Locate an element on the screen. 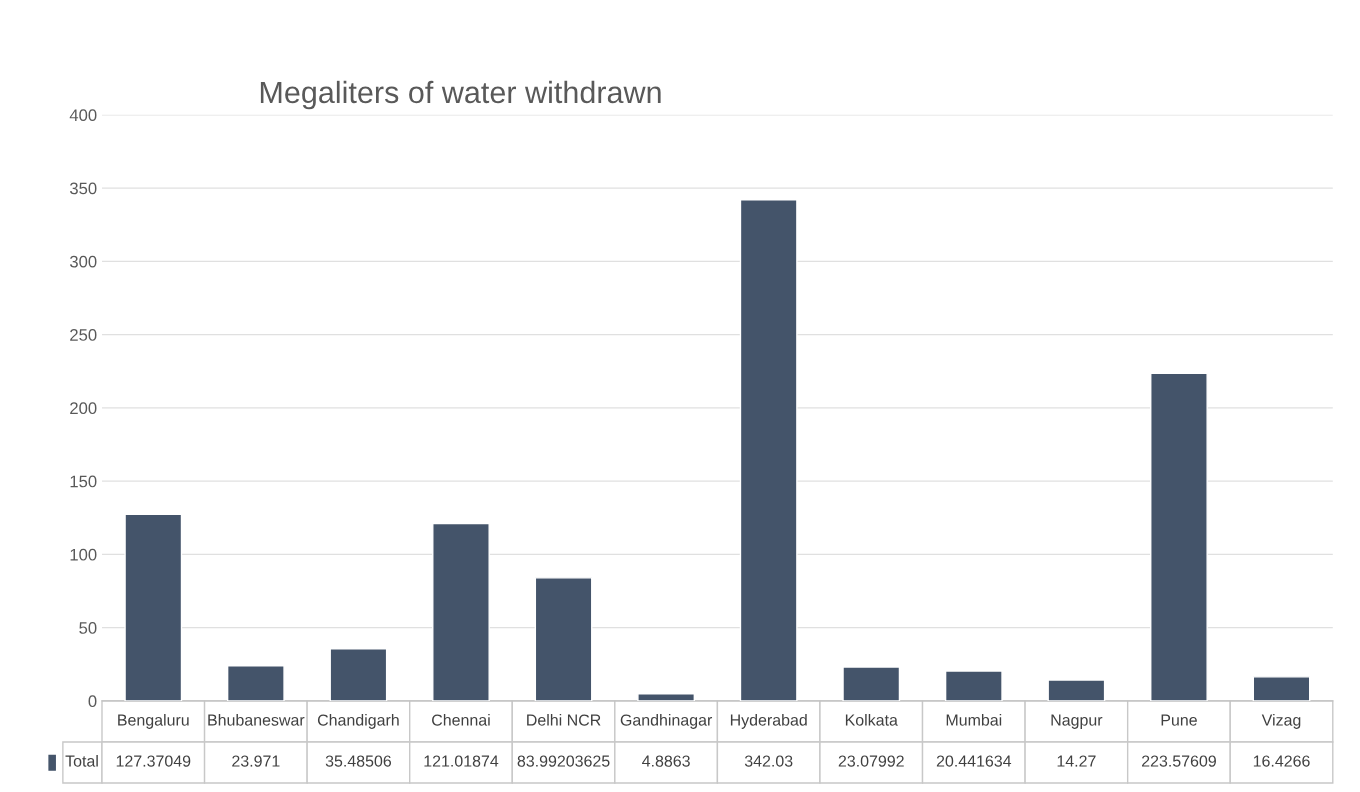 This screenshot has height=792, width=1360. x-tick-label: Vizag is located at coordinates (1281, 721).